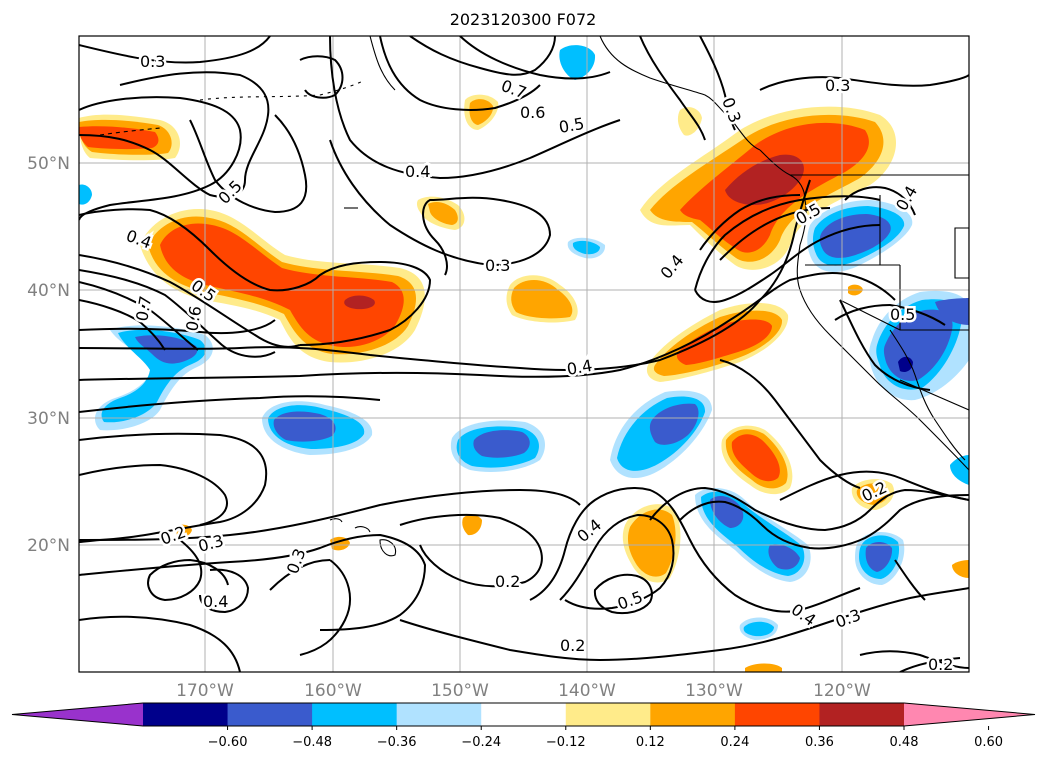 Image resolution: width=1047 pixels, height=765 pixels. What do you see at coordinates (879, 557) in the screenshot?
I see `negative-region-east-3-royal` at bounding box center [879, 557].